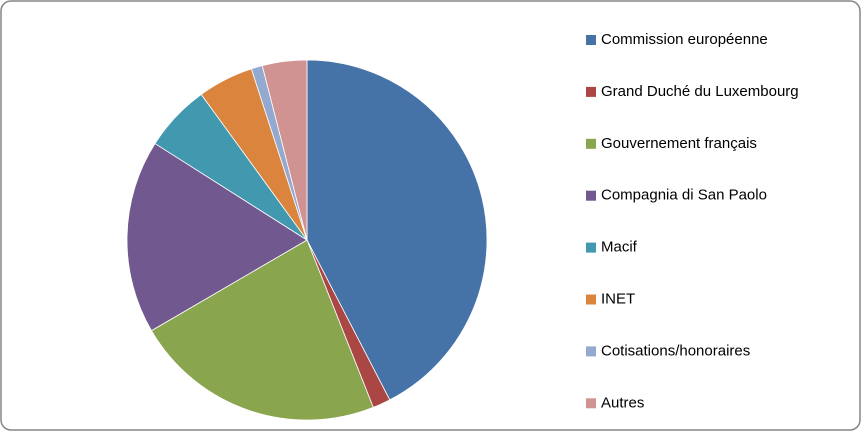 The image size is (862, 437). I want to click on legend-label: Compagnia di San Paolo, so click(684, 195).